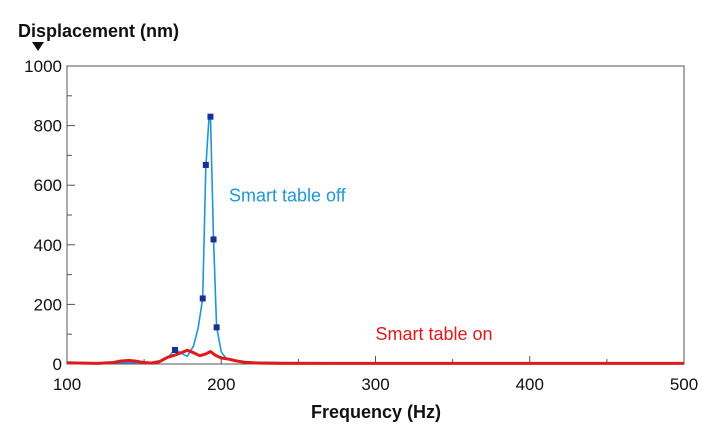 The image size is (720, 440). Describe the element at coordinates (221, 384) in the screenshot. I see `x-tick-label: 200` at that location.